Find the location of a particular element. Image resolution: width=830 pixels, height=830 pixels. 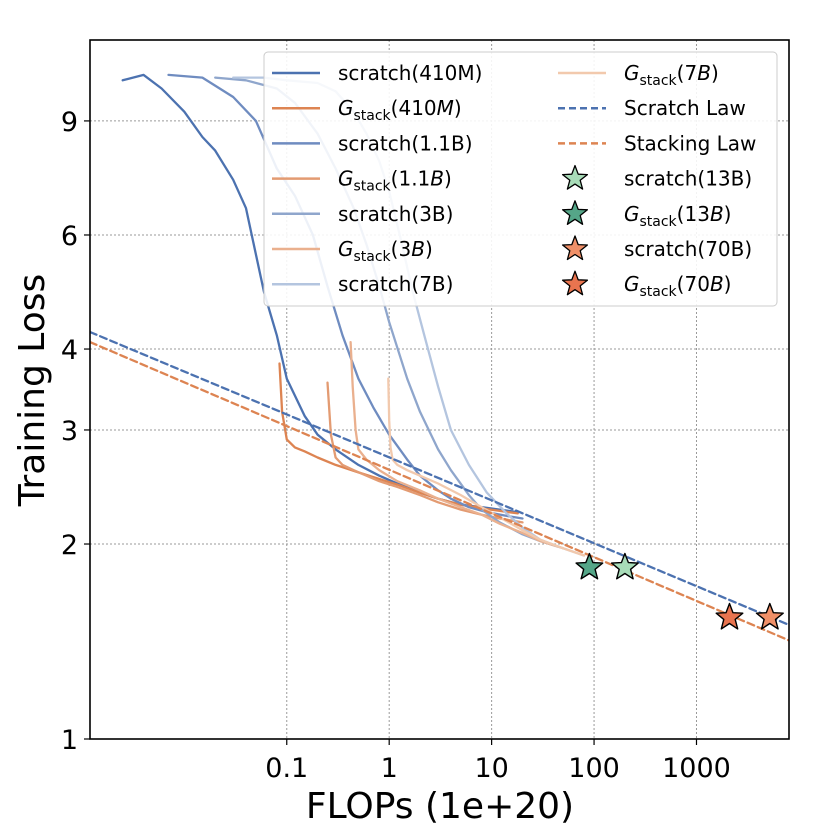

legend-text-part: scratch(1.1B) is located at coordinates (405, 143).